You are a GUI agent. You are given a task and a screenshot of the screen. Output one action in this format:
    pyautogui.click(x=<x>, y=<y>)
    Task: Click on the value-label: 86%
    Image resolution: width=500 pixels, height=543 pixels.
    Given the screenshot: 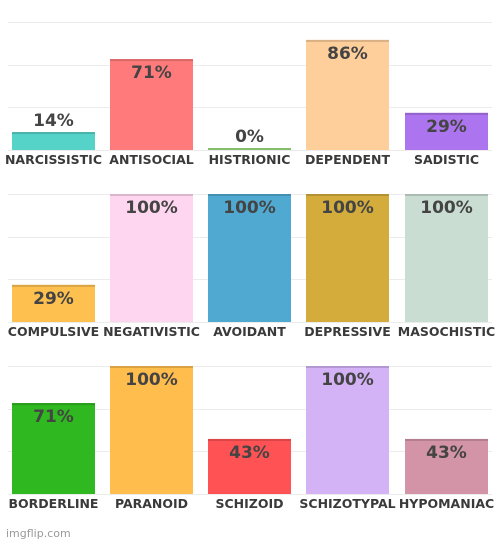 What is the action you would take?
    pyautogui.click(x=347, y=54)
    